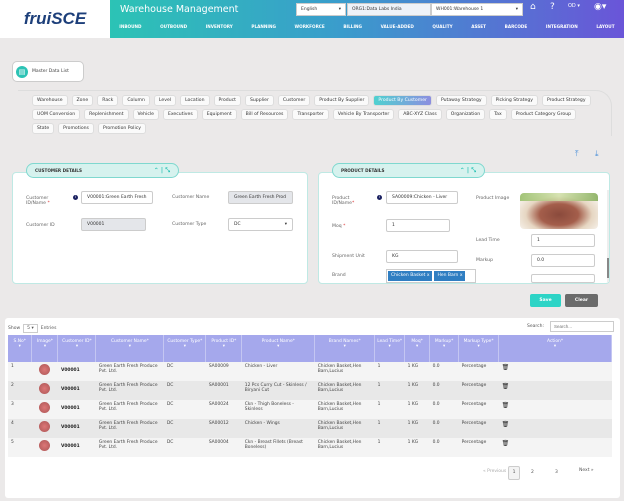 The height and width of the screenshot is (501, 624). What do you see at coordinates (106, 114) in the screenshot?
I see `tag-replenishment: Replenishment` at bounding box center [106, 114].